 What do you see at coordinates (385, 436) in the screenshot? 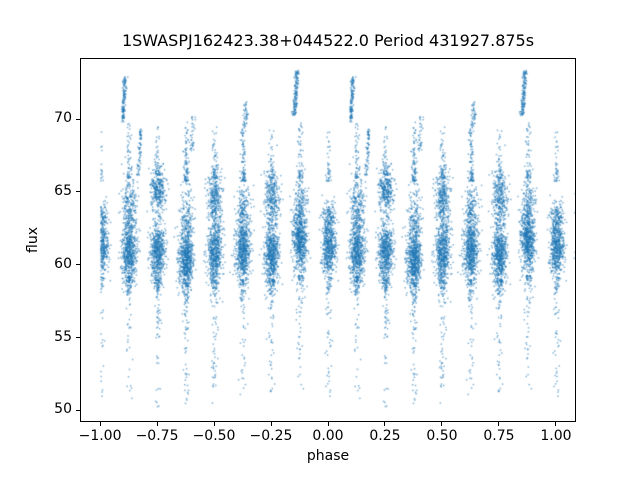
I see `x-tick-label: 0.25` at bounding box center [385, 436].